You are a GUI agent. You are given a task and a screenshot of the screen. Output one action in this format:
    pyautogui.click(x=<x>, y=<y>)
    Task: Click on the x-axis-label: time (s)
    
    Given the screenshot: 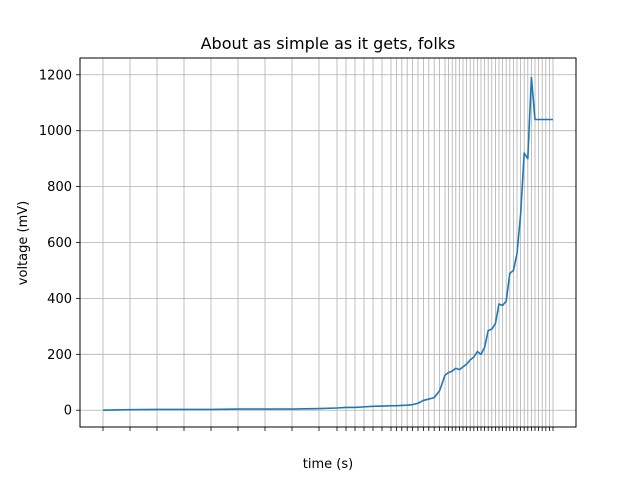 What is the action you would take?
    pyautogui.click(x=328, y=464)
    